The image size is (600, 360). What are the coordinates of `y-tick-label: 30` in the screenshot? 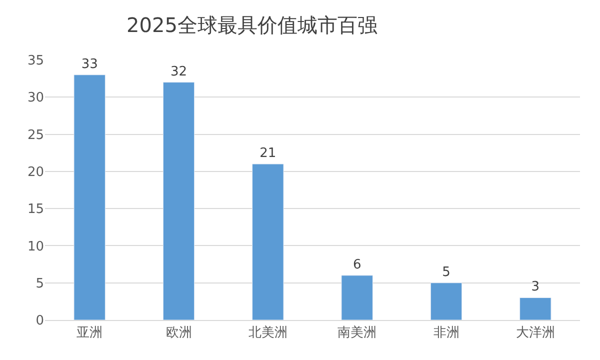 It's located at (35, 98).